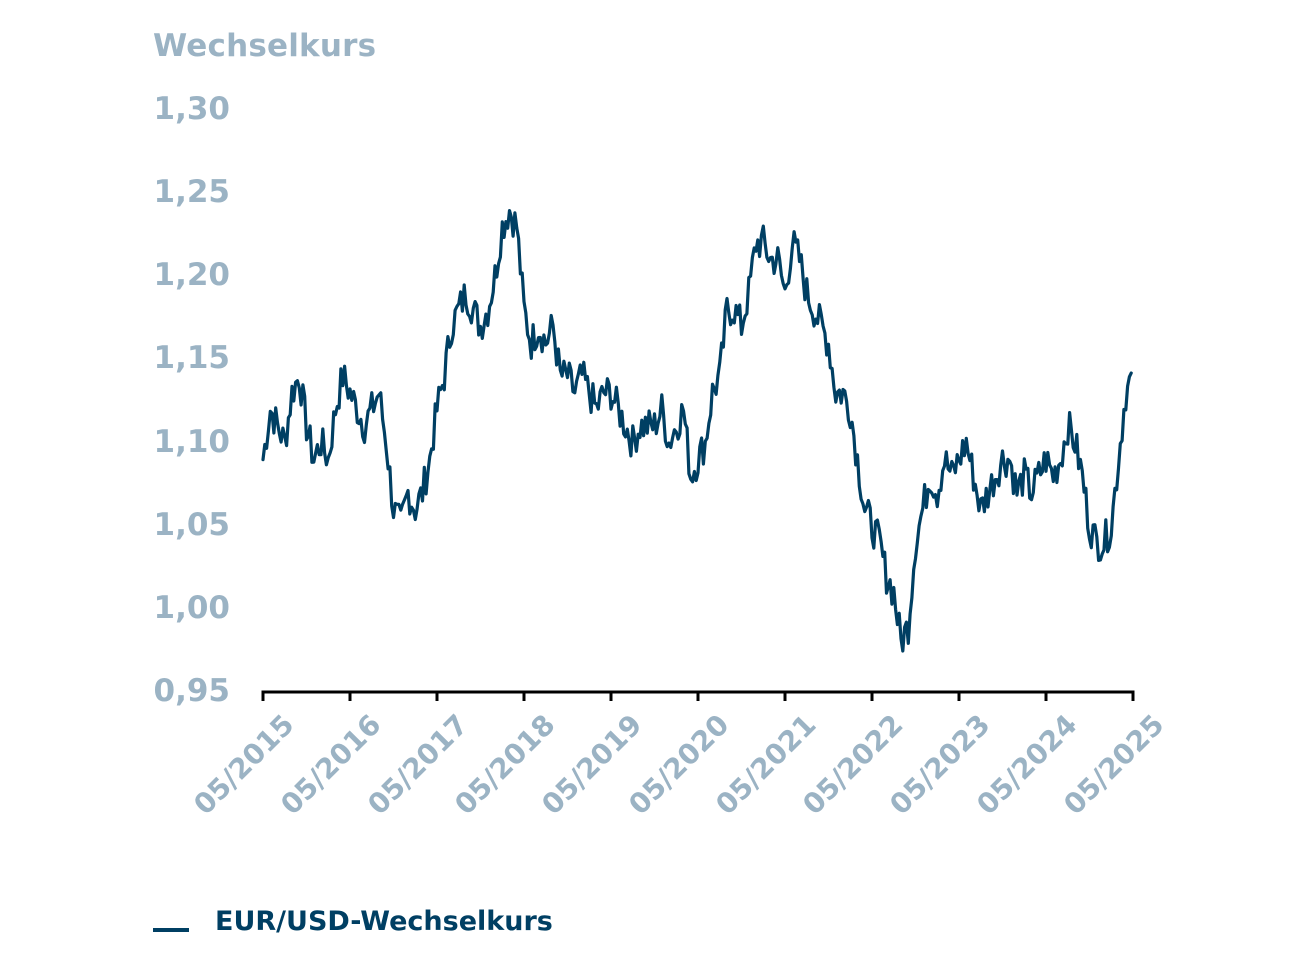 This screenshot has width=1296, height=972. I want to click on y-axis-title: Wechselkurs, so click(265, 46).